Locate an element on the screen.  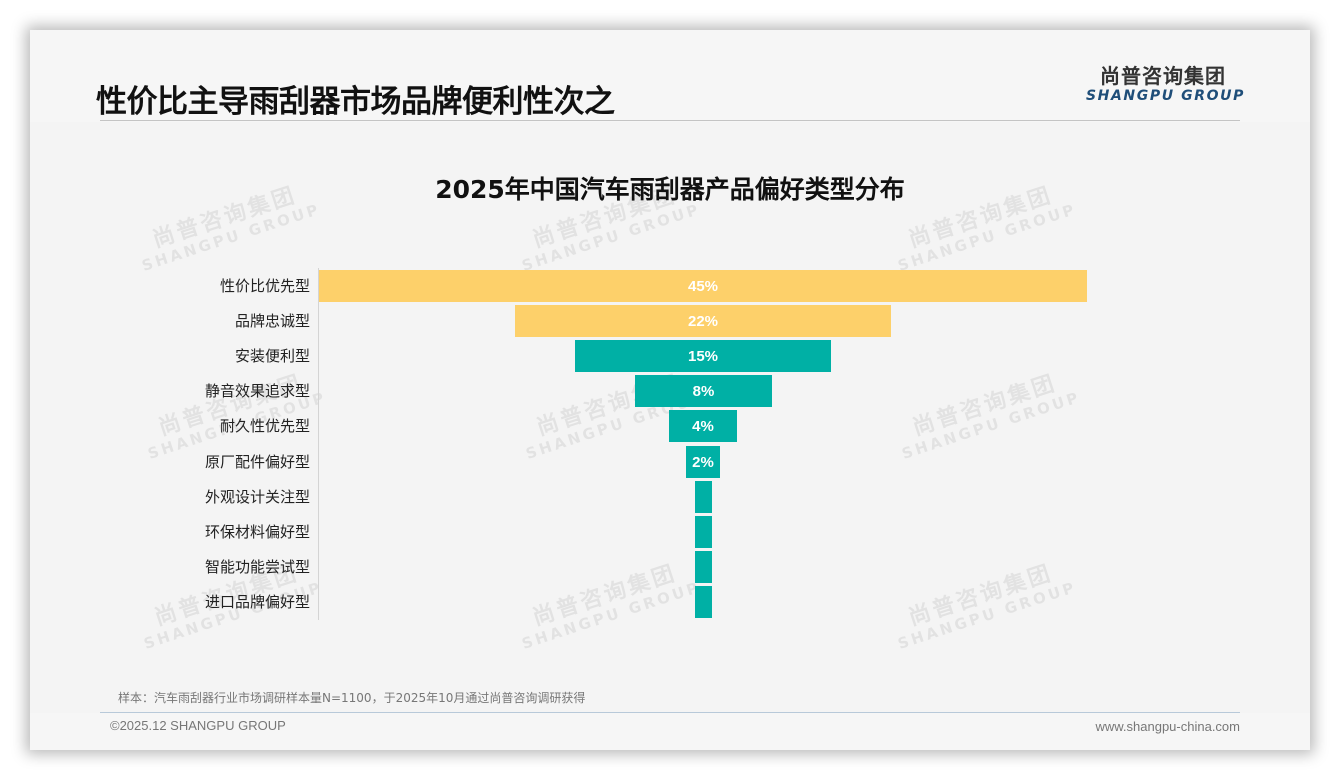
funnel-bar: 45% is located at coordinates (703, 286).